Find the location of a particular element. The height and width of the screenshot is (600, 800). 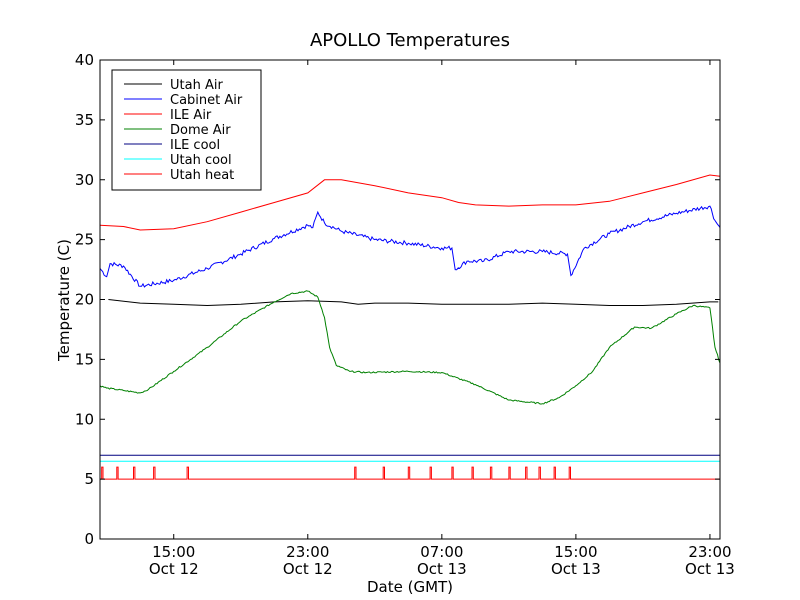

series-line-dome-air is located at coordinates (410, 347).